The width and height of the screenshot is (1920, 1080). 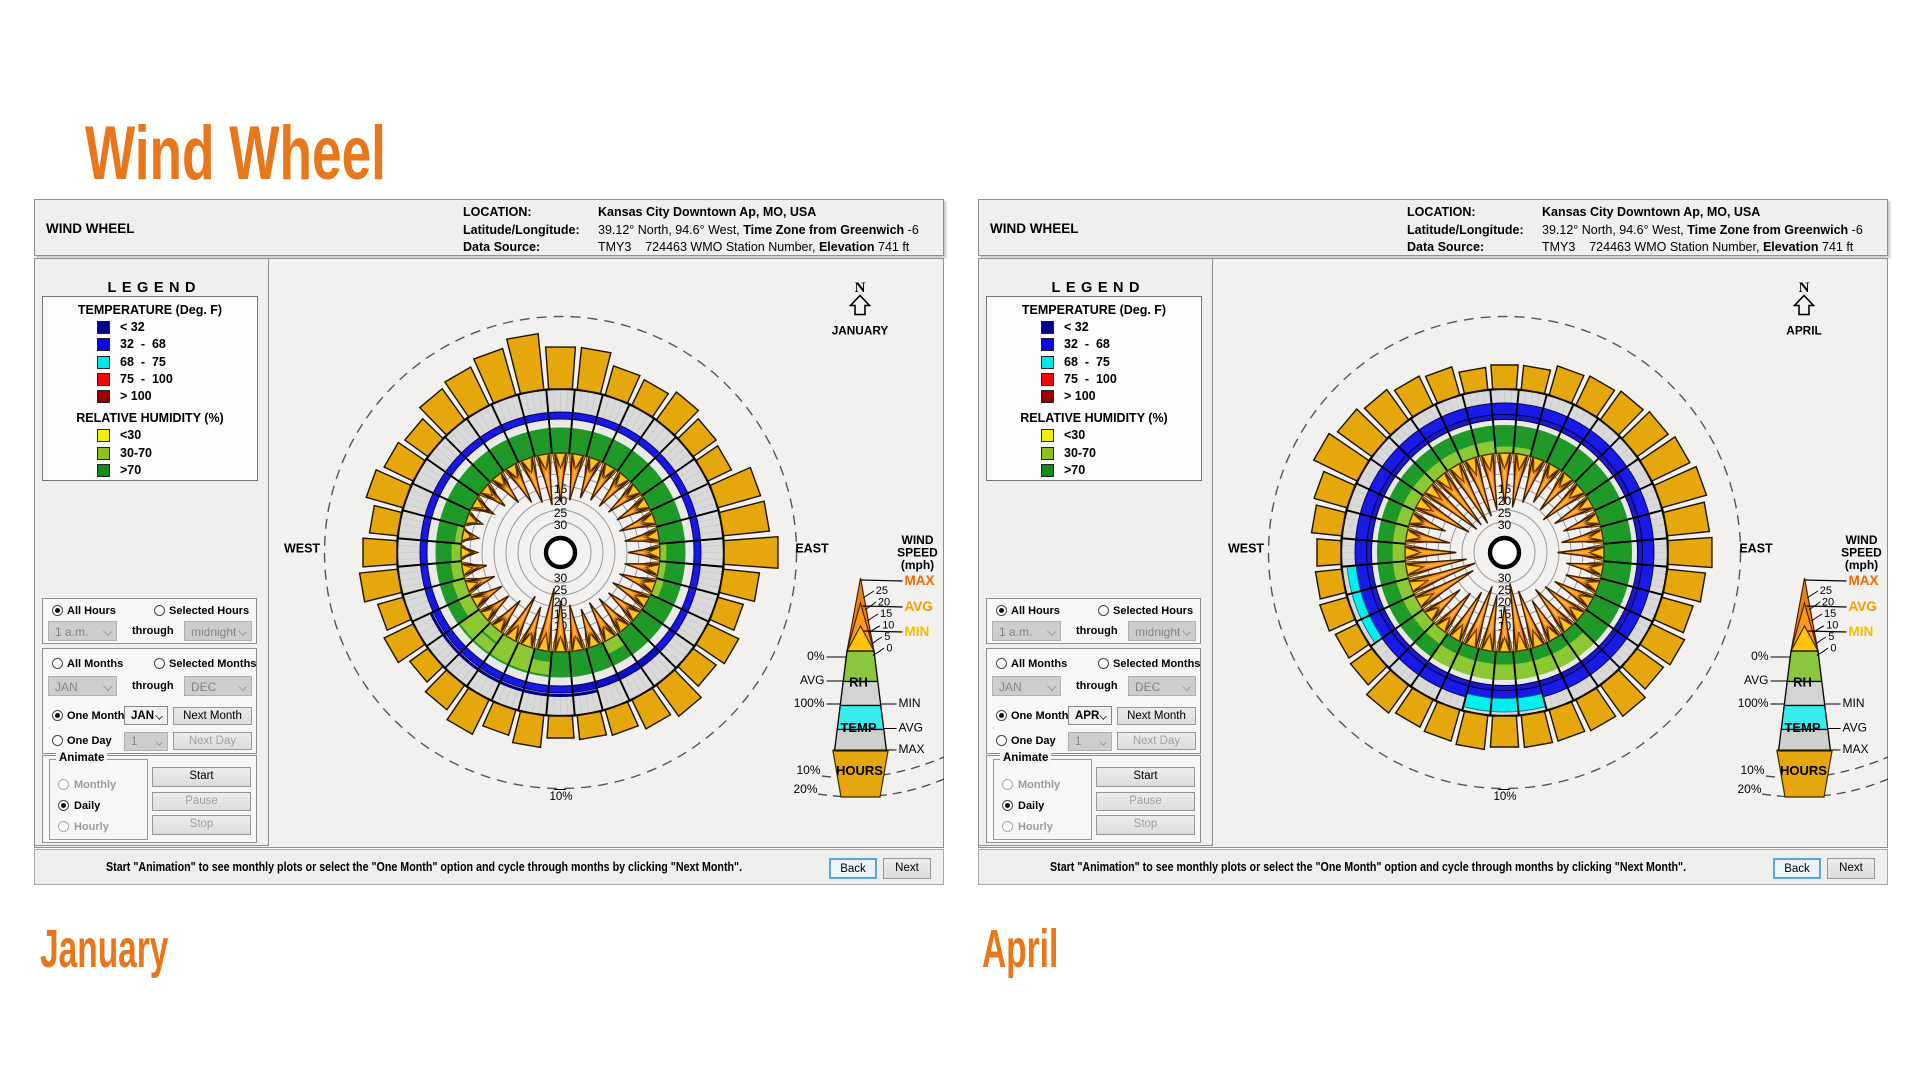 What do you see at coordinates (860, 331) in the screenshot?
I see `svg-text: JANUARY` at bounding box center [860, 331].